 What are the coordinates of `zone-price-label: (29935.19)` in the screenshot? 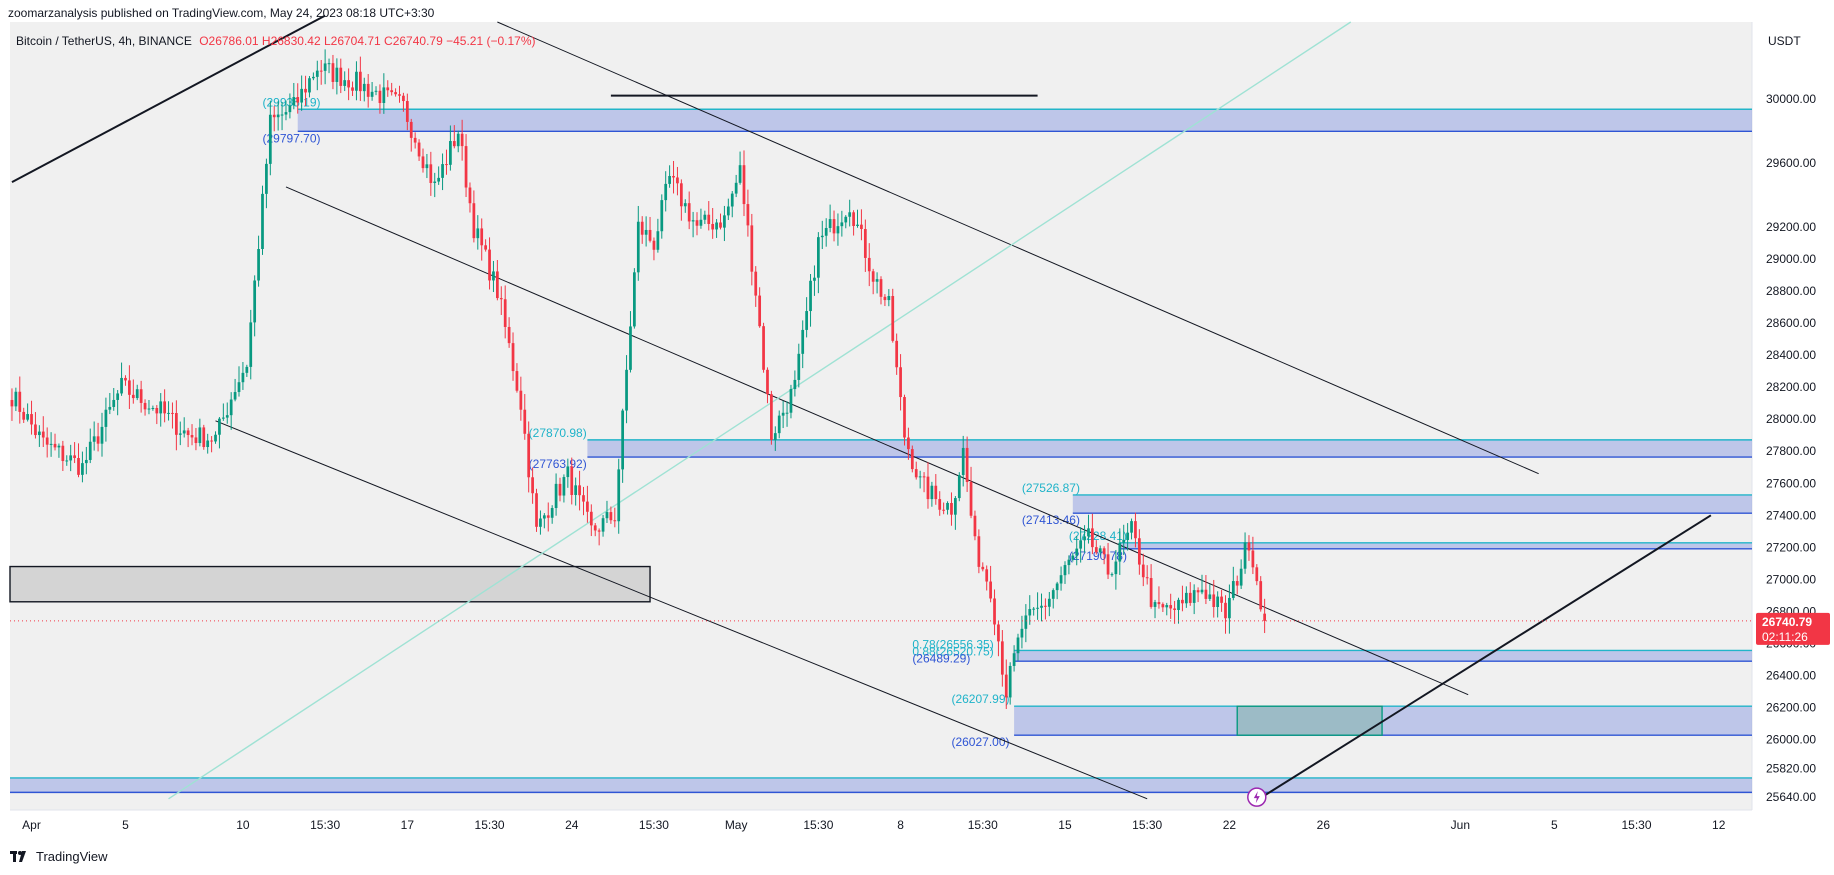 It's located at (291, 102).